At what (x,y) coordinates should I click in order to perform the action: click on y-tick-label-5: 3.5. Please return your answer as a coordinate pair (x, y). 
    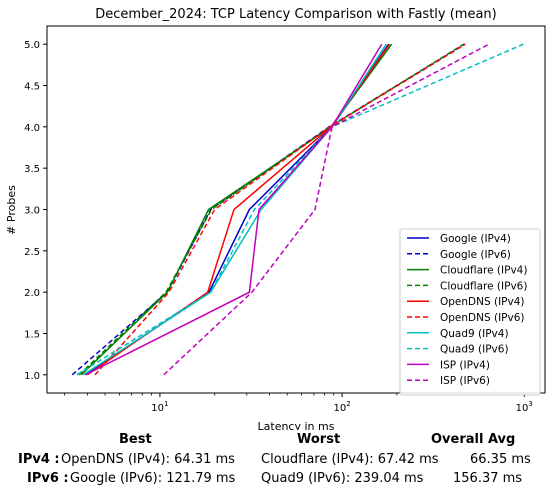
    Looking at the image, I should click on (32, 169).